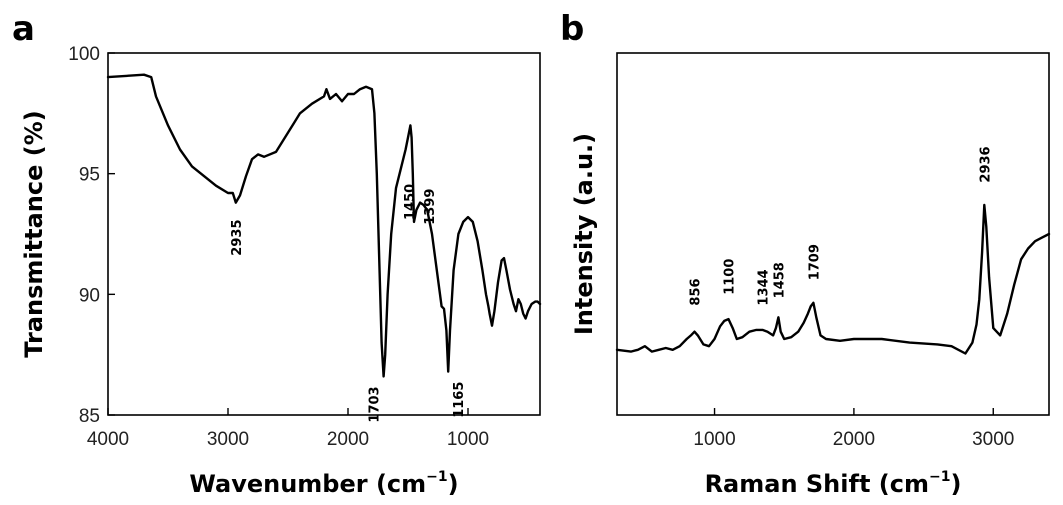 This screenshot has width=1063, height=505. Describe the element at coordinates (108, 439) in the screenshot. I see `panel-a-x-tick-label-4000: 4000` at that location.